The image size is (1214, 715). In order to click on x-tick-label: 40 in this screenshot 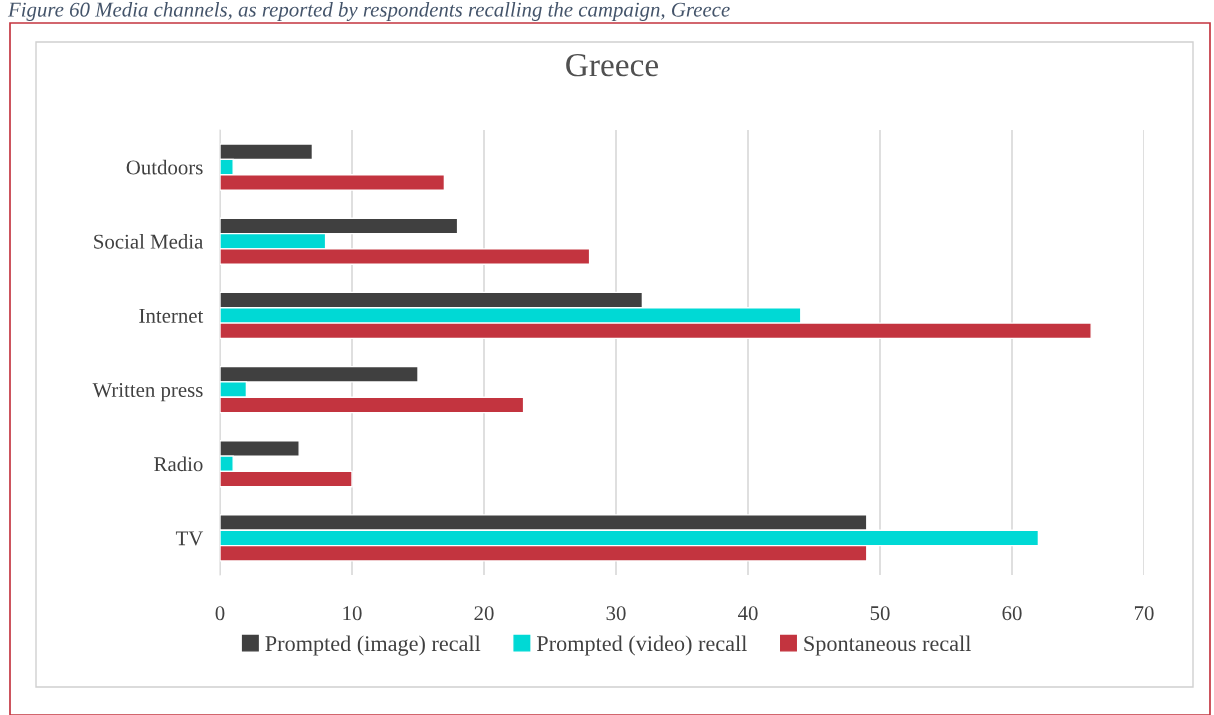, I will do `click(747, 613)`.